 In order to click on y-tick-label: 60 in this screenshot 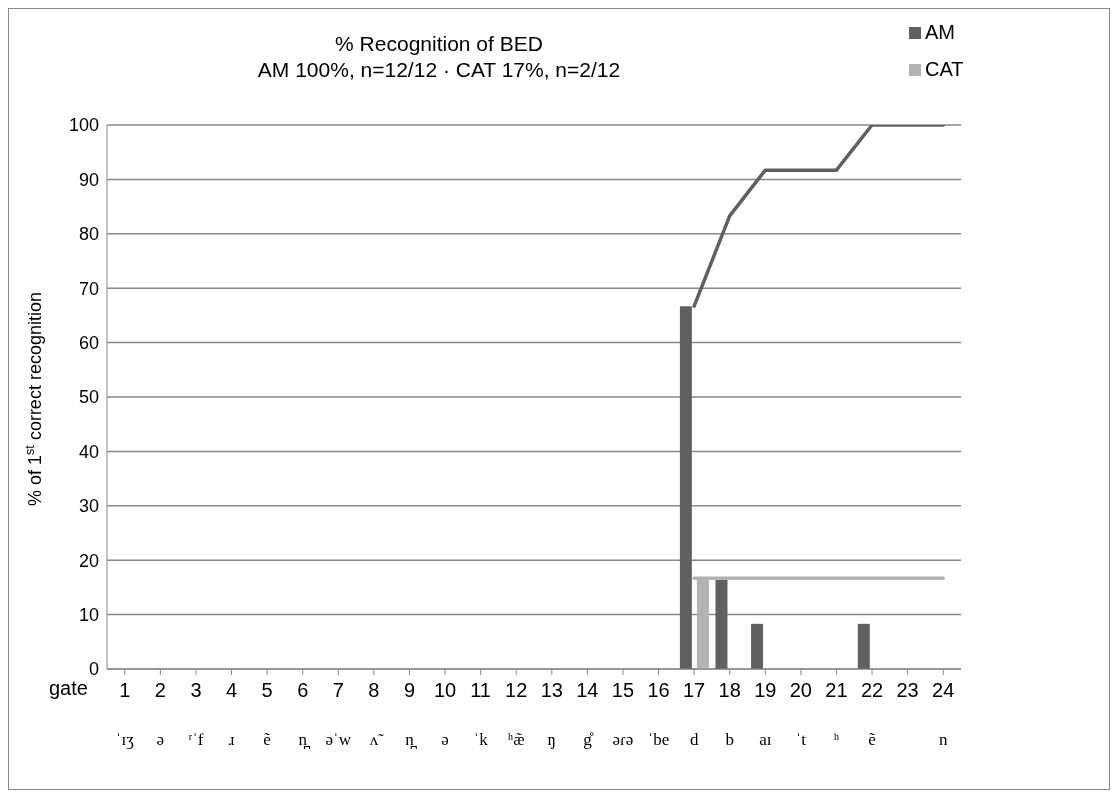, I will do `click(88, 342)`.